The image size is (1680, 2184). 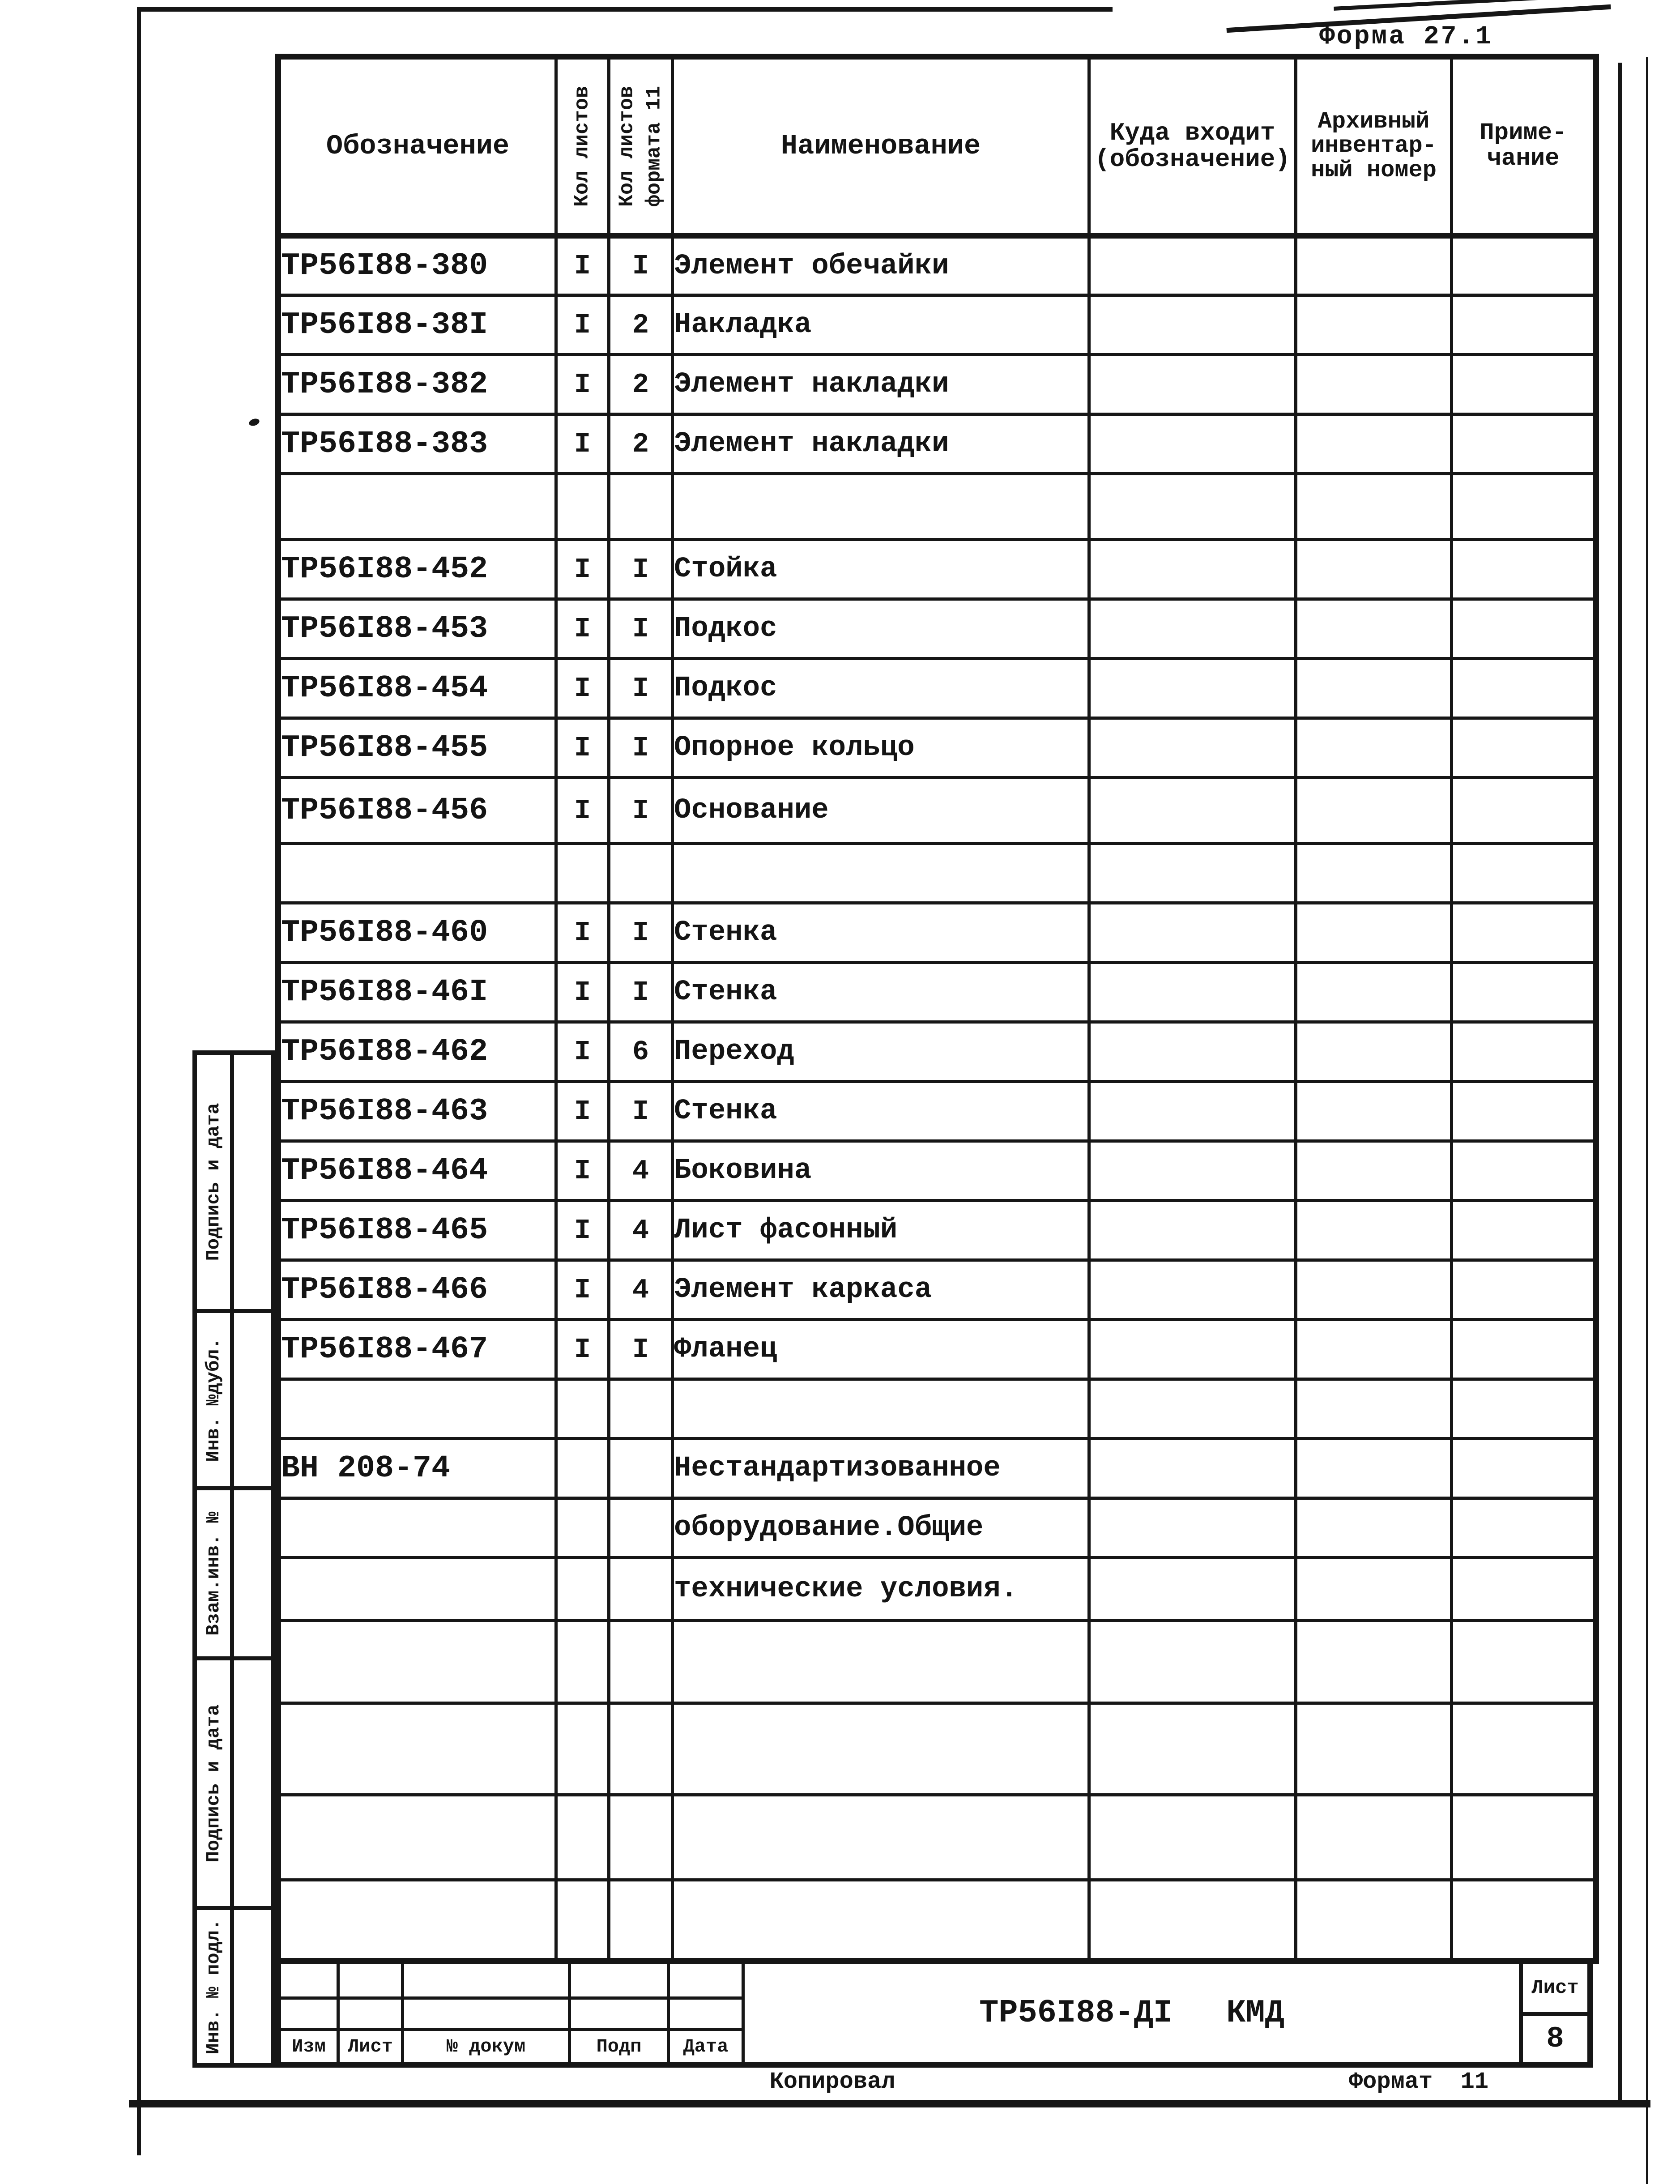 I want to click on sidebar-section-label: Инв. № подл., so click(x=213, y=1987).